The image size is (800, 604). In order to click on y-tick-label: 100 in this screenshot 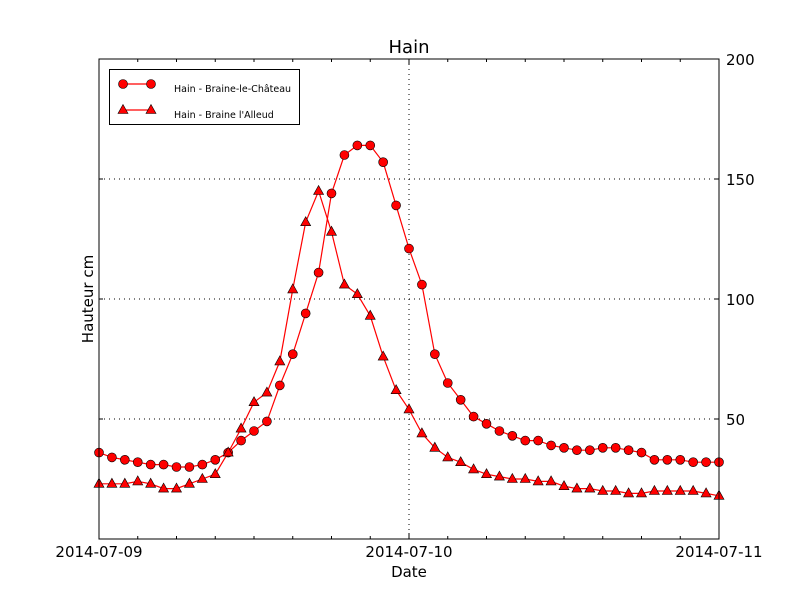, I will do `click(740, 300)`.